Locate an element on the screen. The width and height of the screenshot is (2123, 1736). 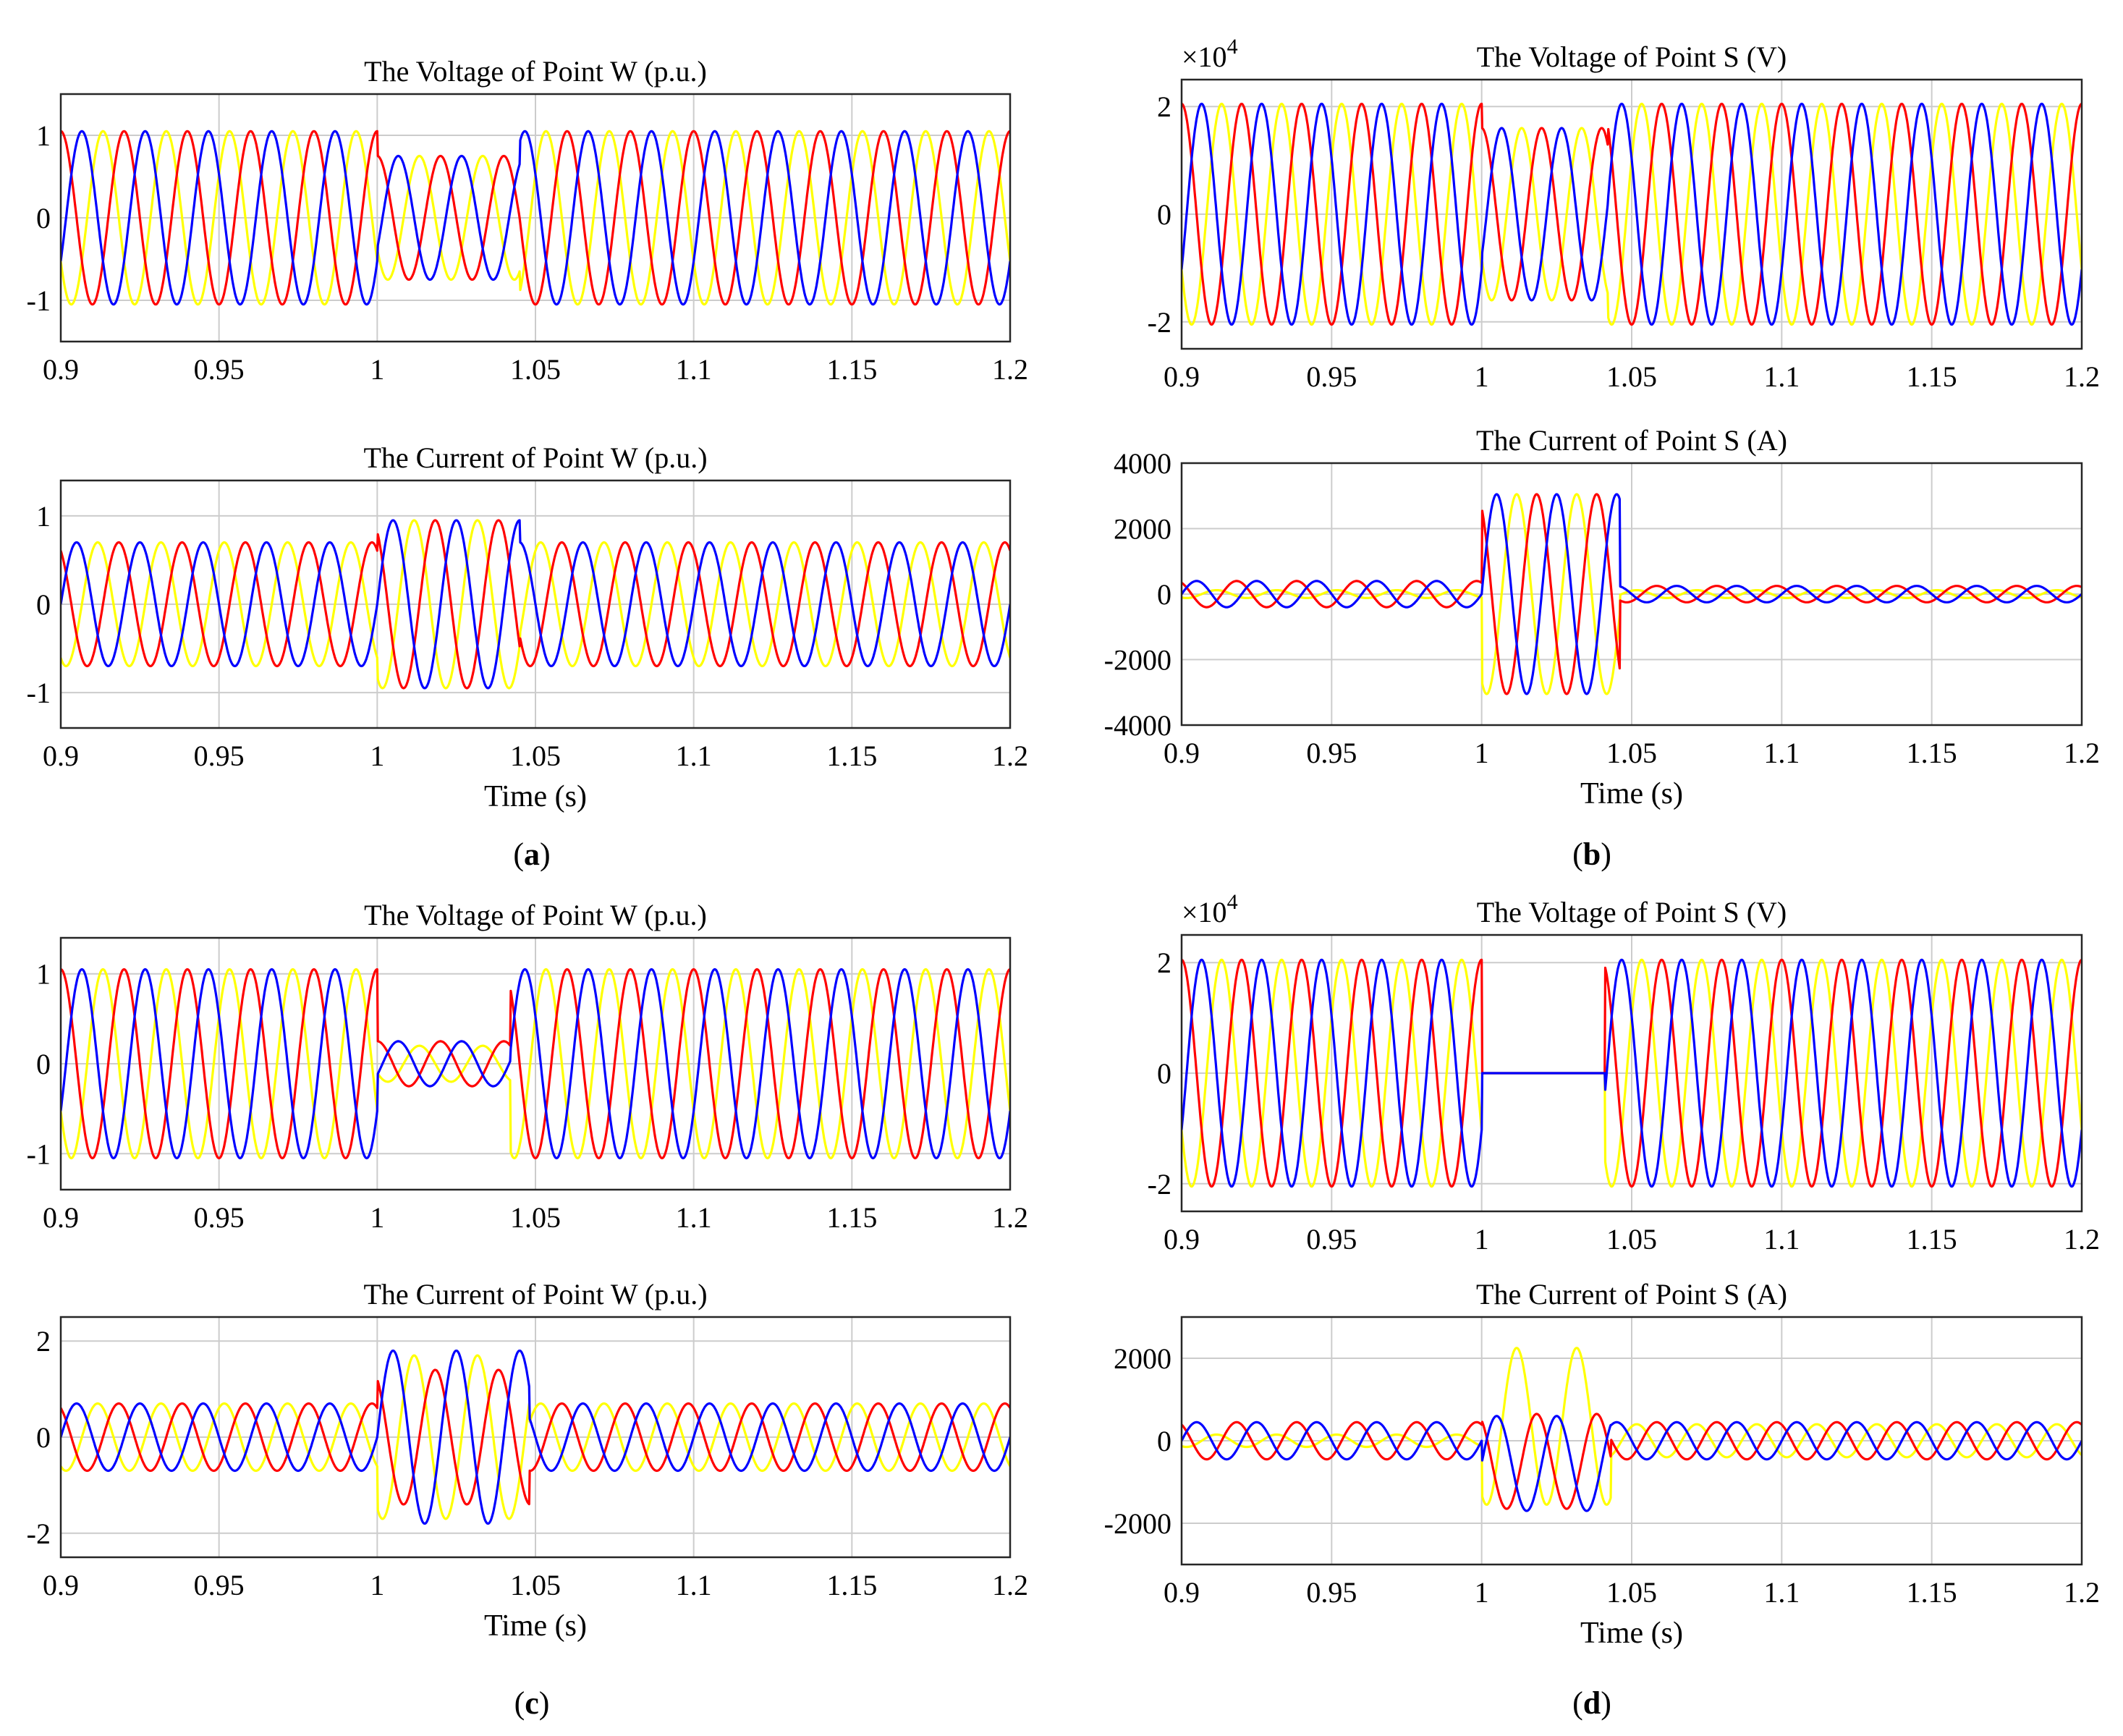
caption-a: (a) is located at coordinates (531, 854).